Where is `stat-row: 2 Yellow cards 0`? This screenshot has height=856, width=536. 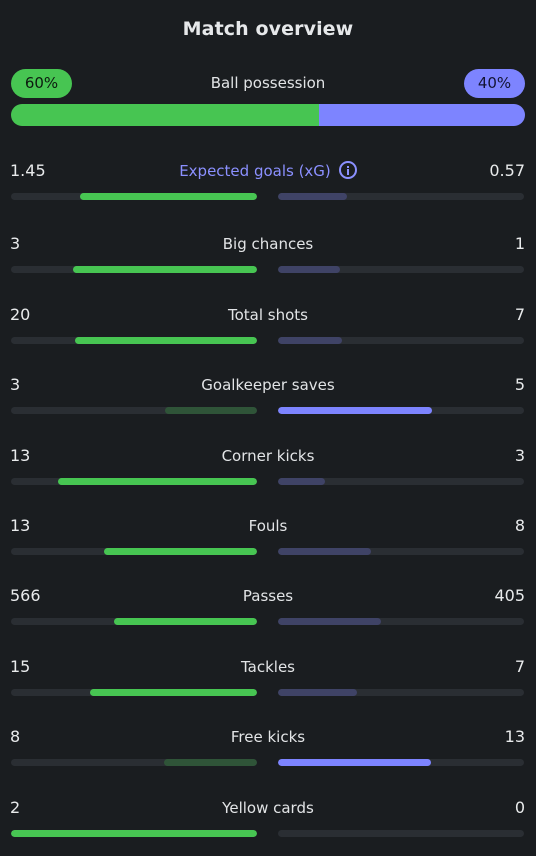 stat-row: 2 Yellow cards 0 is located at coordinates (267, 821).